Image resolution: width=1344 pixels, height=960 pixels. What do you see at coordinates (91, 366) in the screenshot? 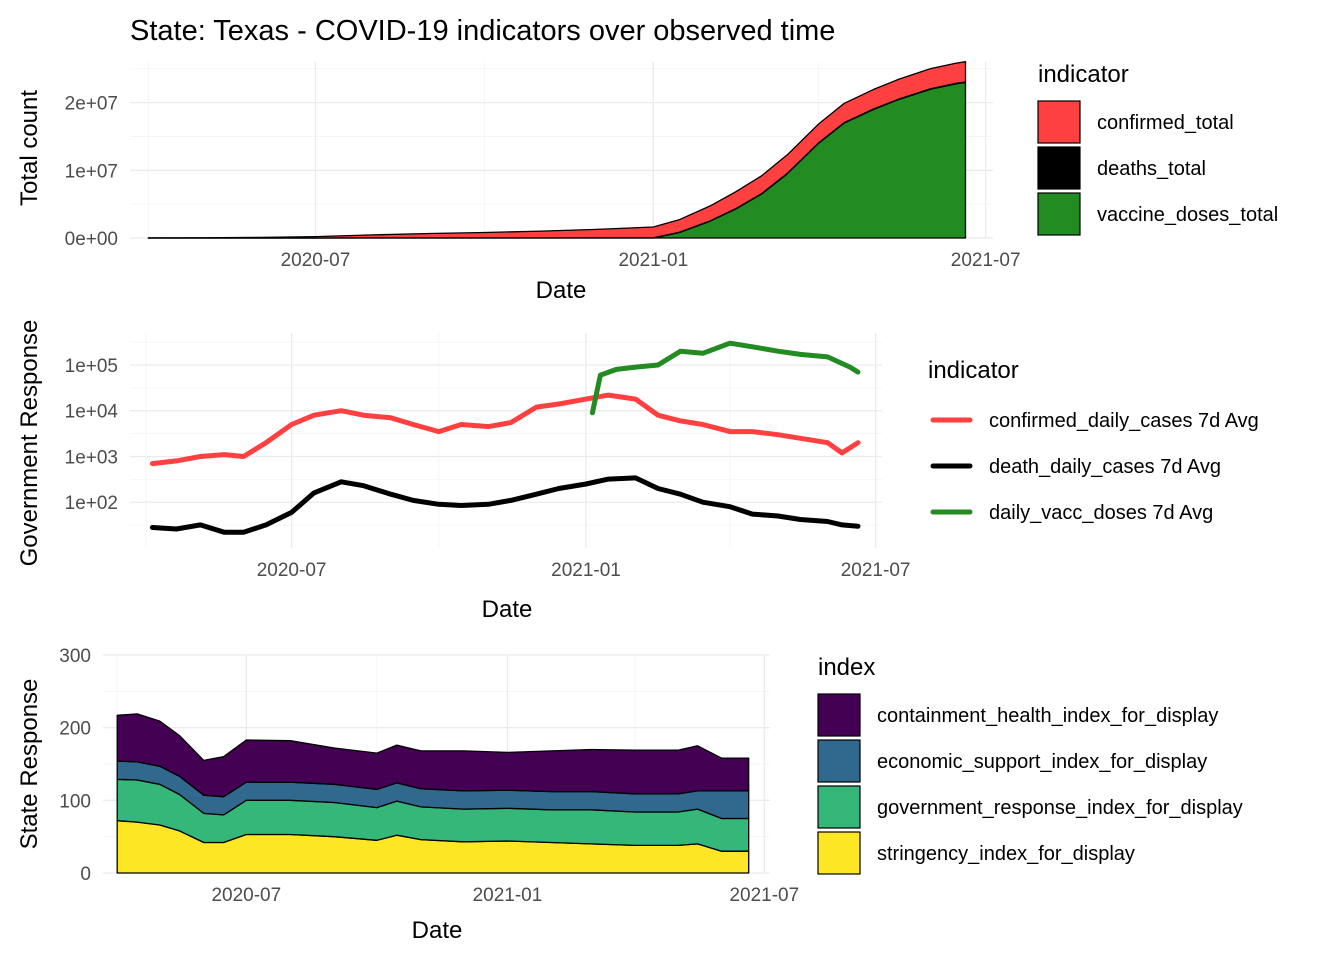
I see `y-tick-label: 1e+05` at bounding box center [91, 366].